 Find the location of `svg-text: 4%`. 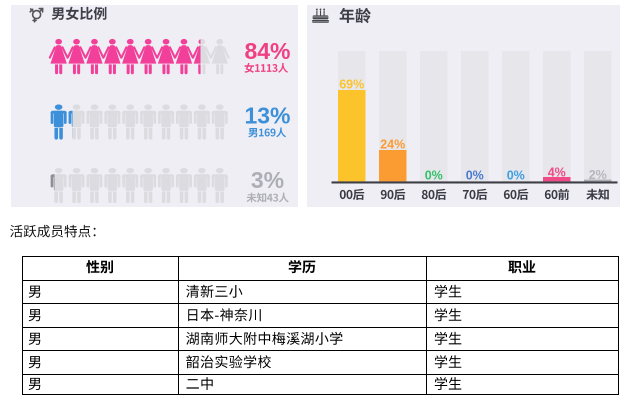

svg-text: 4% is located at coordinates (557, 172).